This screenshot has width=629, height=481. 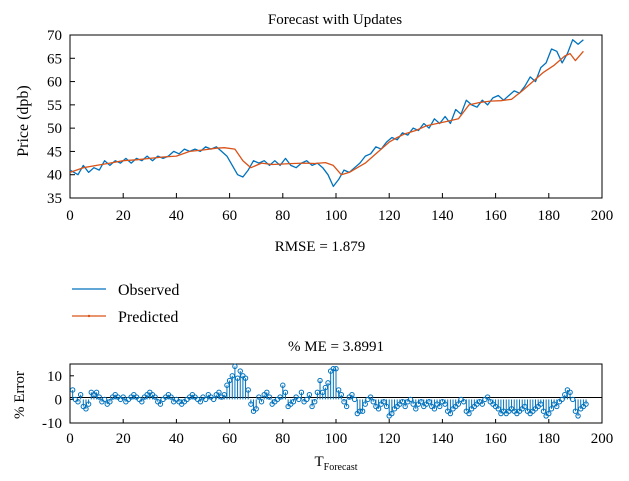 I want to click on forecast-ytick-label: 45, so click(x=54, y=152).